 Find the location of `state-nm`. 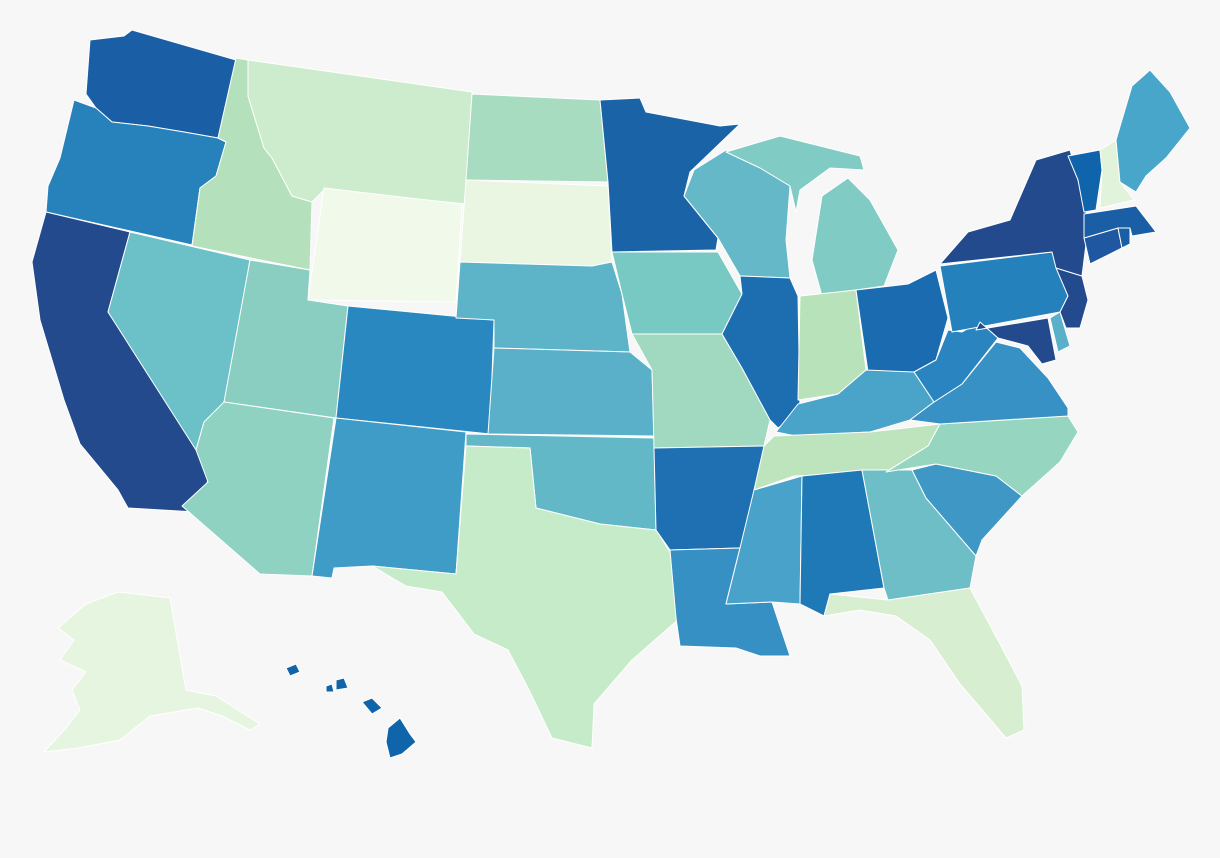

state-nm is located at coordinates (389, 498).